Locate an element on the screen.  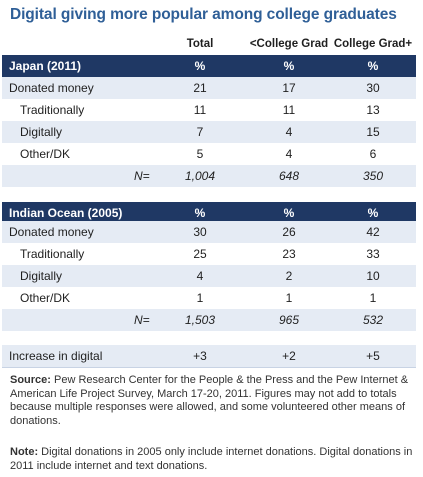
n-less-college: 648 is located at coordinates (289, 176).